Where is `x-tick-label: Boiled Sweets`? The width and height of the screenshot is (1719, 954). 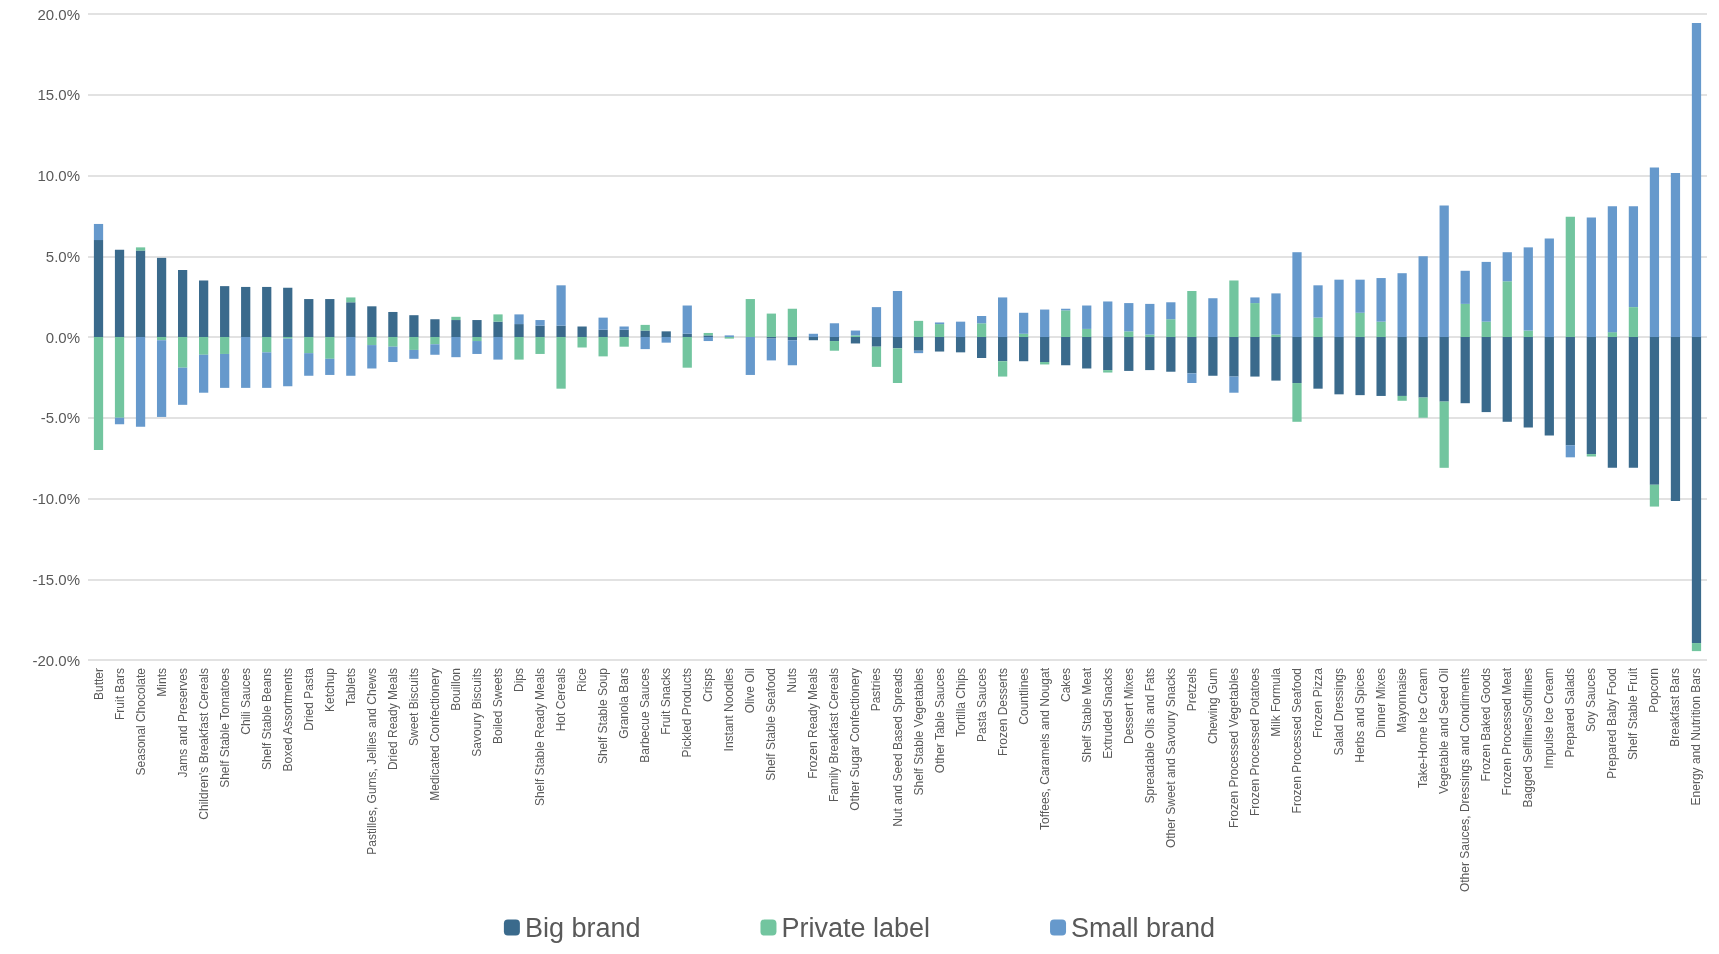 x-tick-label: Boiled Sweets is located at coordinates (498, 706).